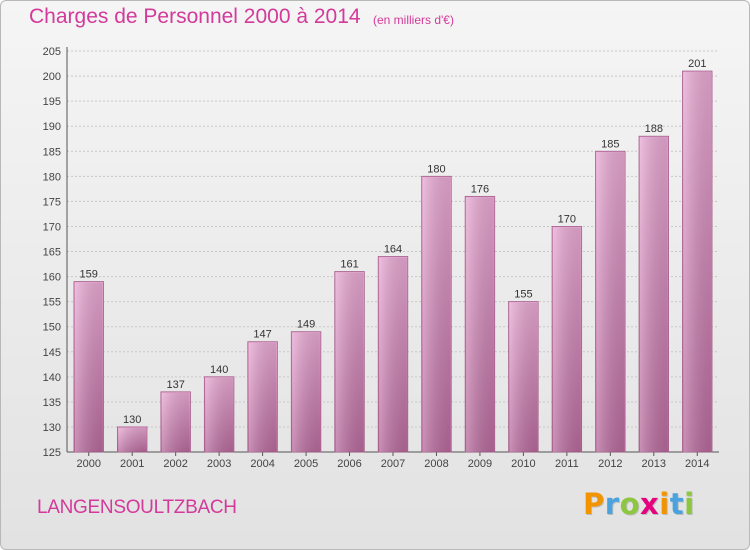 The image size is (750, 550). I want to click on chart-title: Charges de Personnel 2000 à 2014, so click(195, 16).